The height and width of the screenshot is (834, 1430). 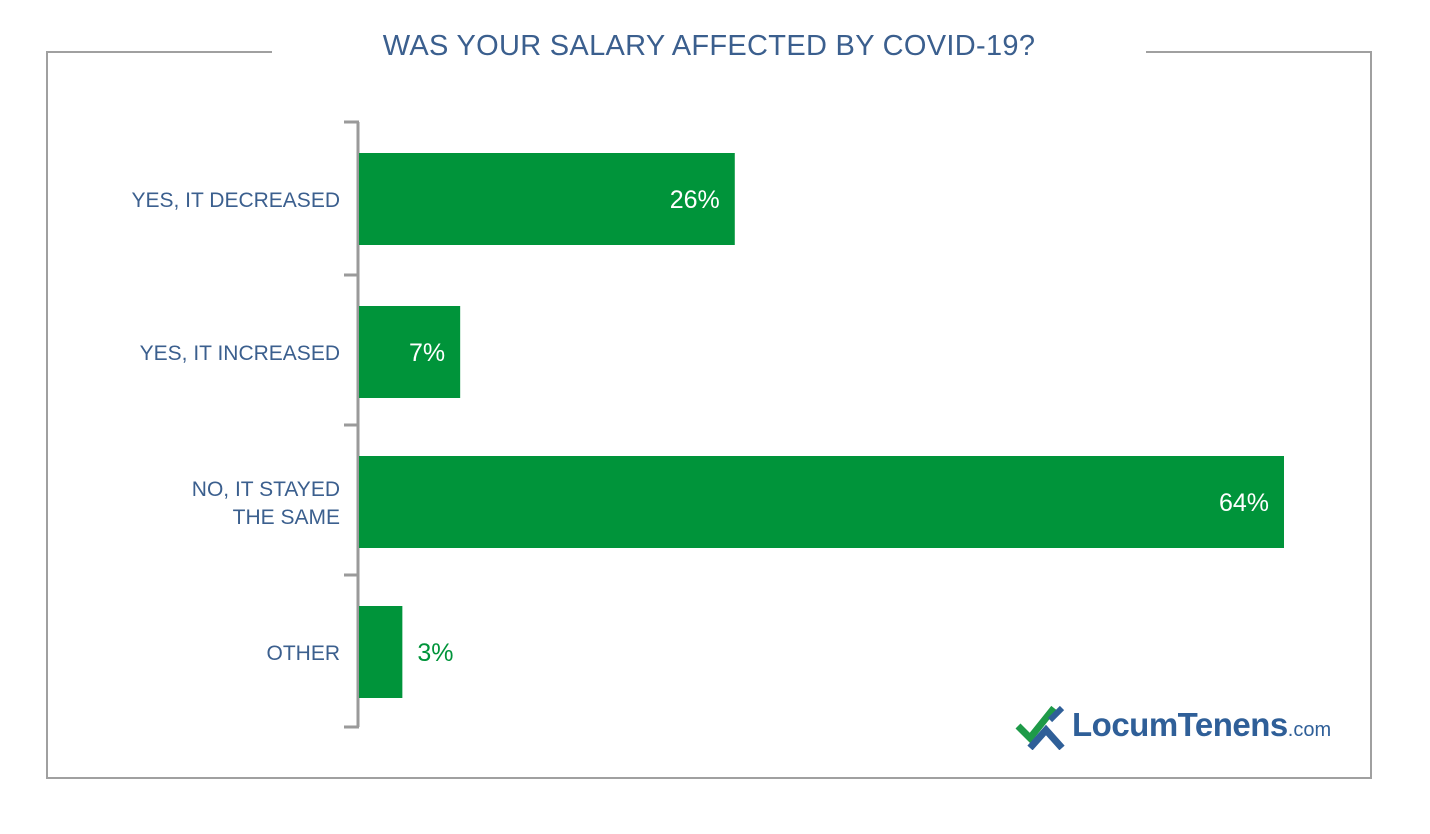 I want to click on frame-top-right, so click(x=1259, y=52).